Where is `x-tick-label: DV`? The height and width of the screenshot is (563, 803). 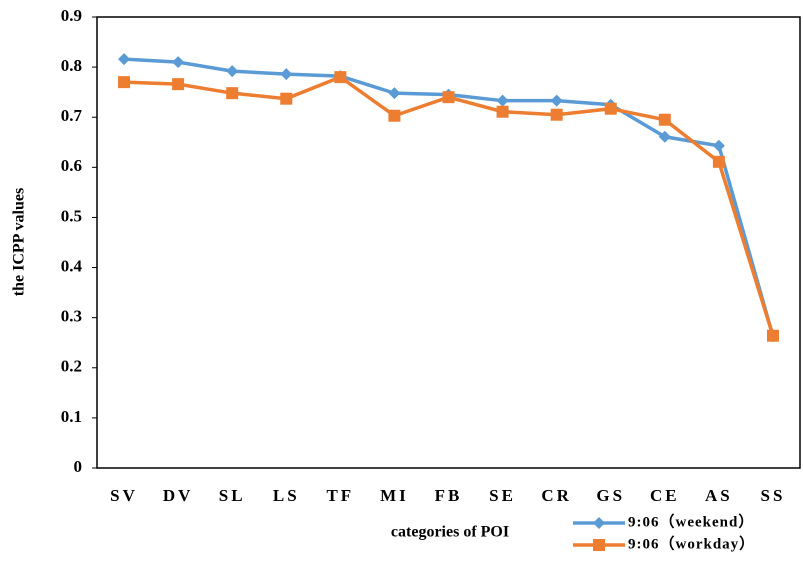
x-tick-label: DV is located at coordinates (178, 495).